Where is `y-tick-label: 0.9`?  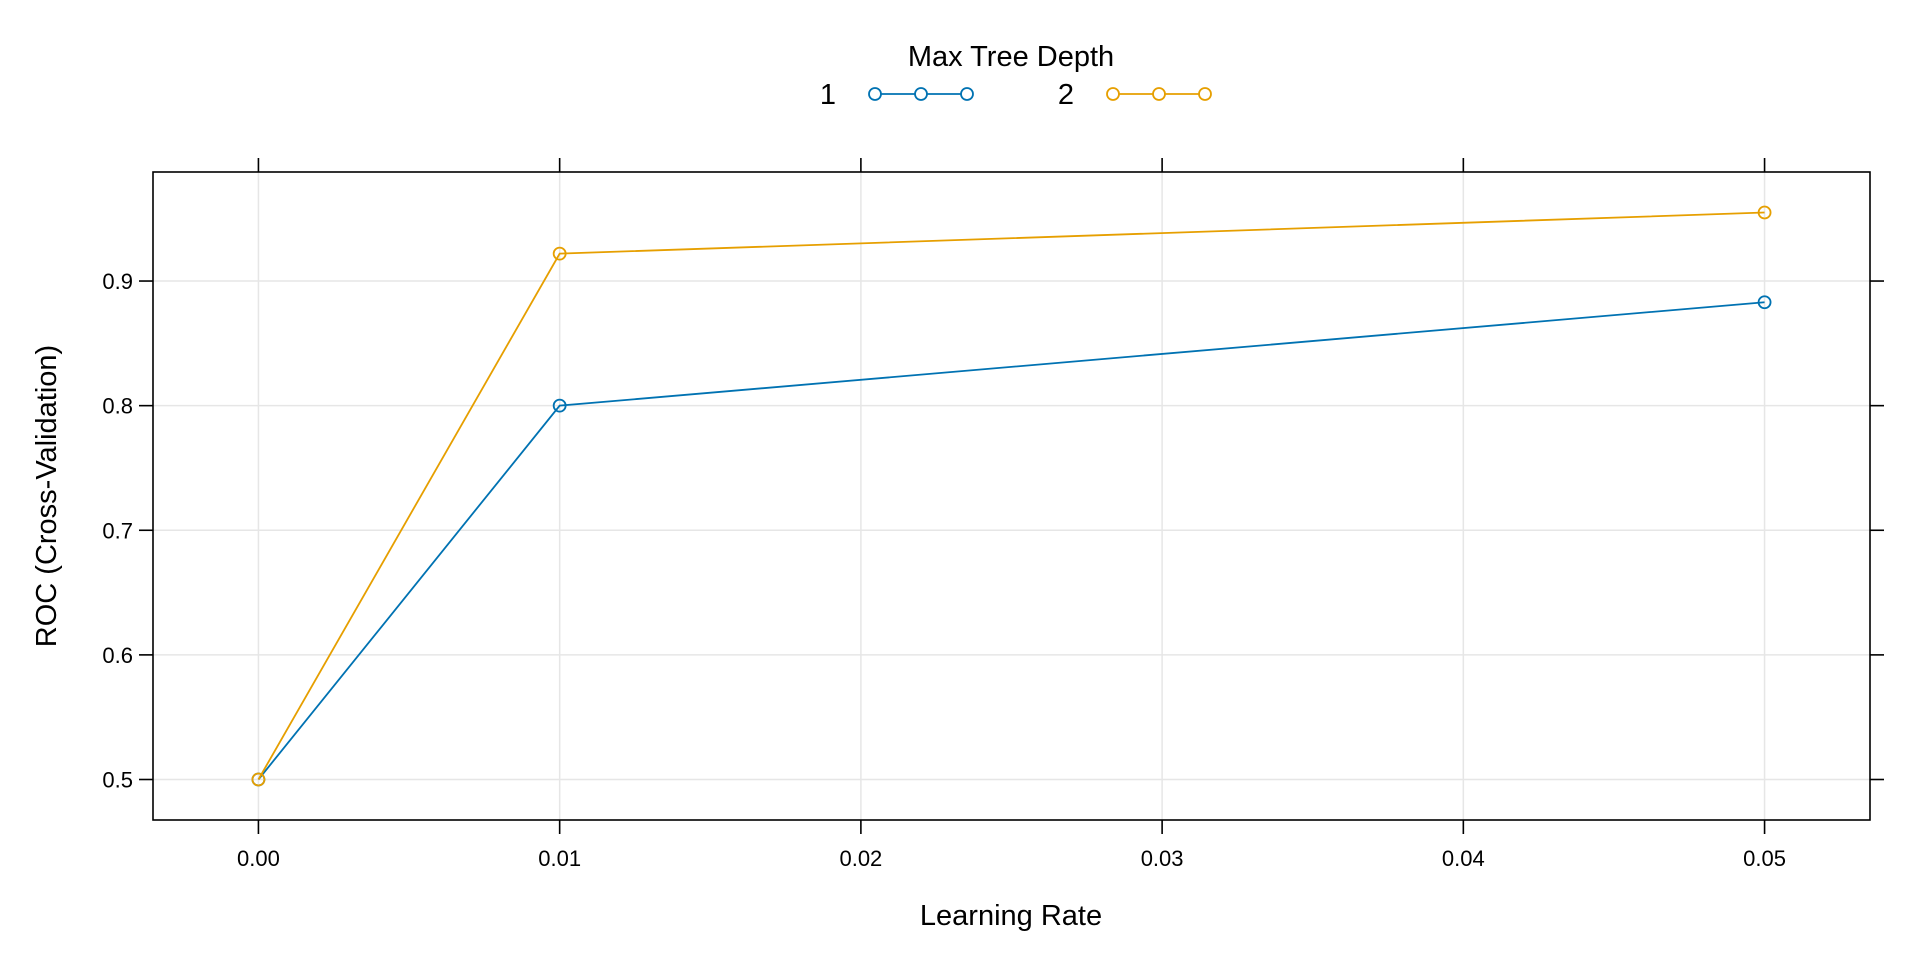 y-tick-label: 0.9 is located at coordinates (117, 281).